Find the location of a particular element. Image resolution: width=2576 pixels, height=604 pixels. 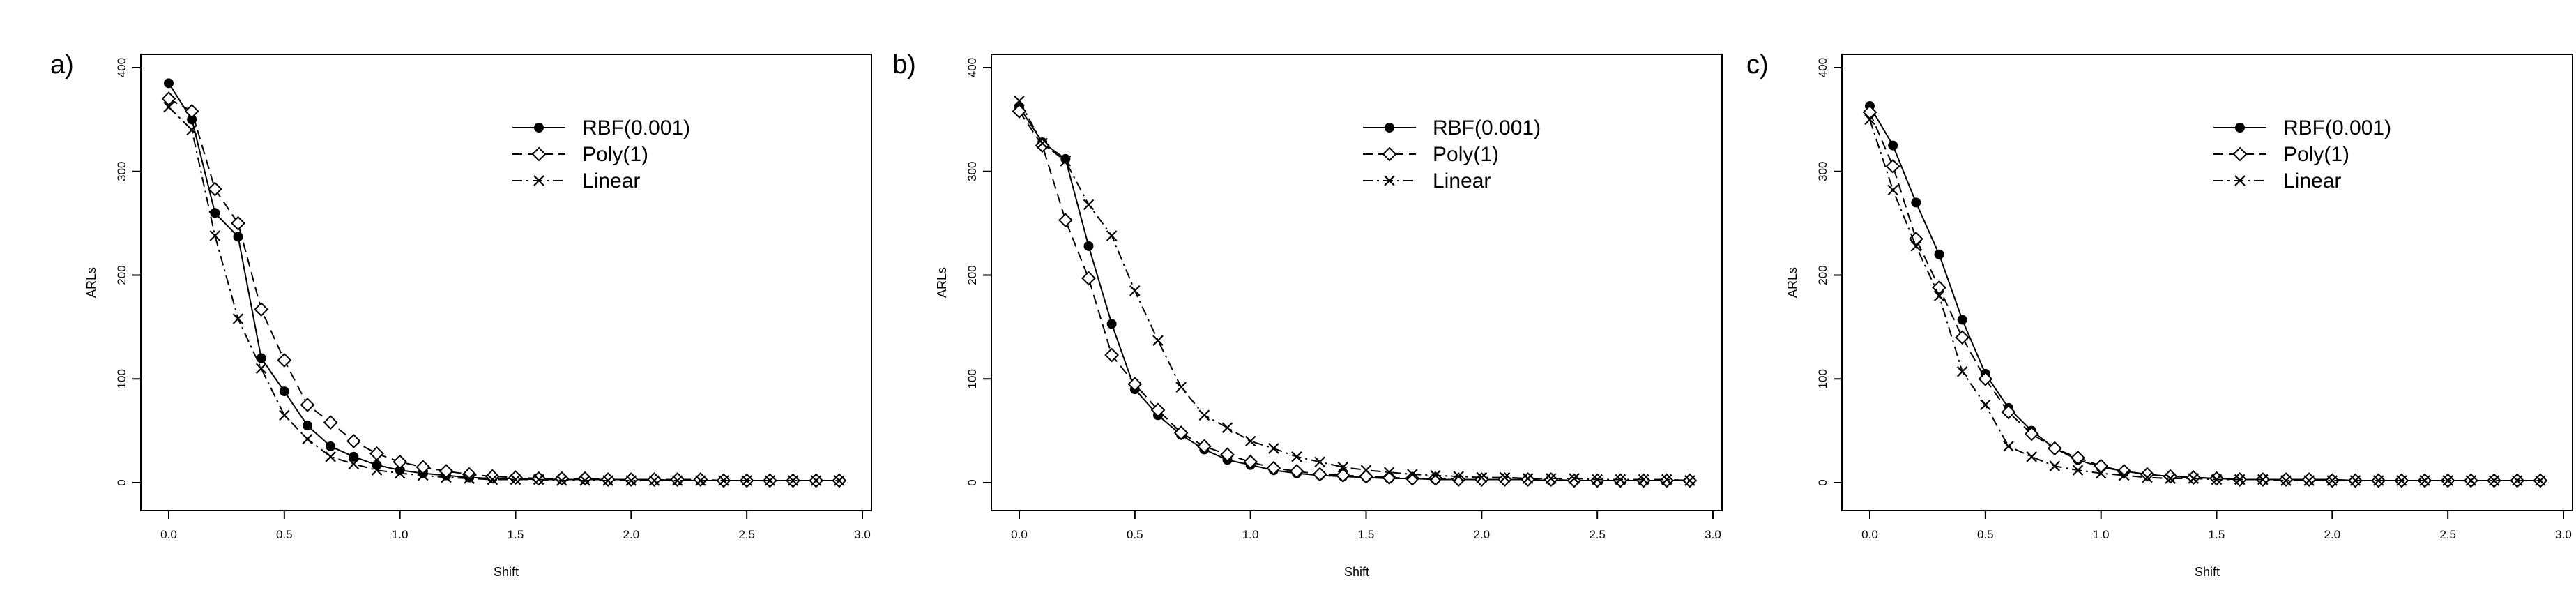

y-tick-label: 0 is located at coordinates (1822, 482).